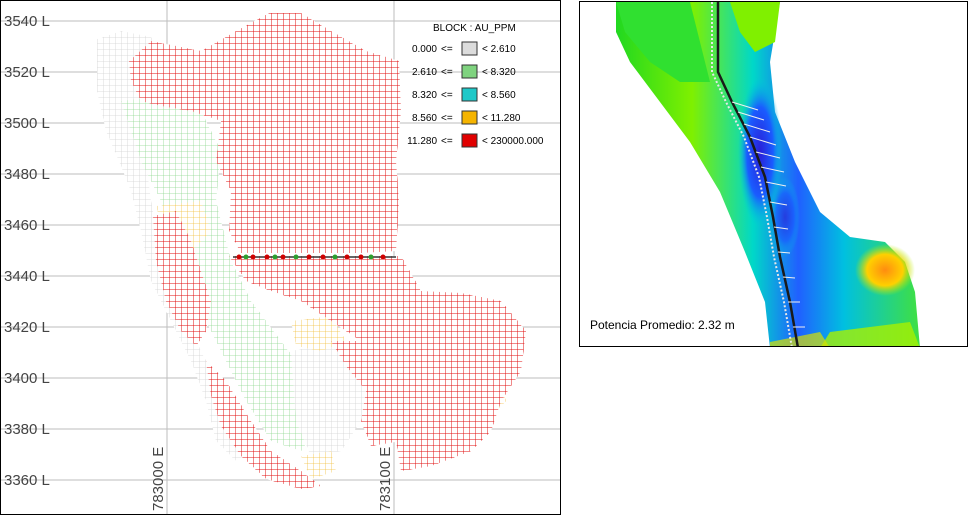  I want to click on legend-entry-0: 0.000 <= < 2.610, so click(464, 48).